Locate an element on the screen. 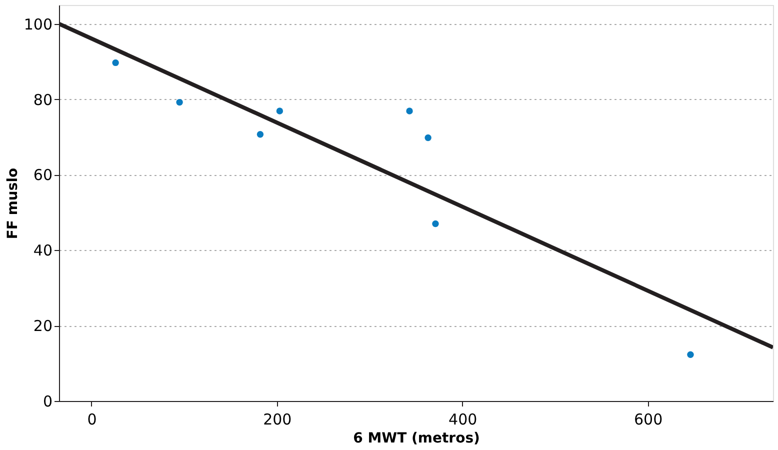 The image size is (778, 450). y-tick-label: 80 is located at coordinates (42, 99).